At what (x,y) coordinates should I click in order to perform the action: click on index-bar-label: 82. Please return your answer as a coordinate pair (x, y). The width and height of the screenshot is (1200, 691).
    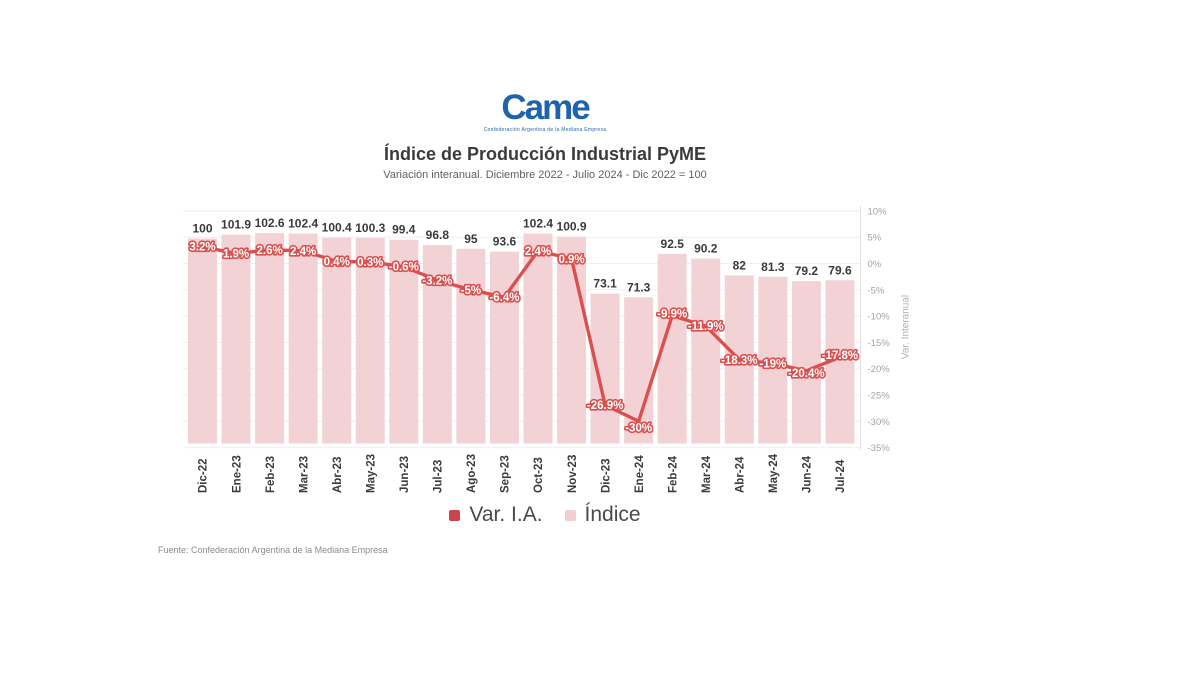
    Looking at the image, I should click on (740, 265).